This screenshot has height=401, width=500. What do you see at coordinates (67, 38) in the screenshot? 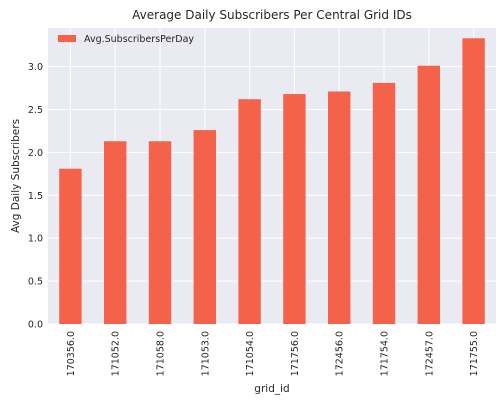
I see `legend-swatch` at bounding box center [67, 38].